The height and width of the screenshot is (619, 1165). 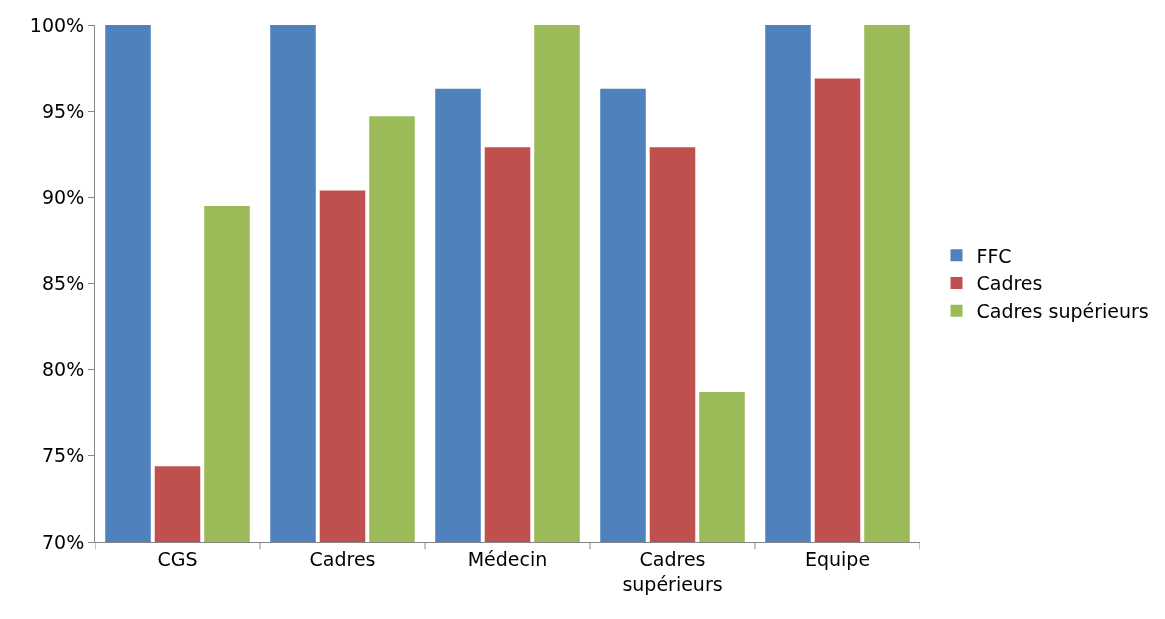 What do you see at coordinates (672, 571) in the screenshot?
I see `x-tick-label: Cadres supérieurs` at bounding box center [672, 571].